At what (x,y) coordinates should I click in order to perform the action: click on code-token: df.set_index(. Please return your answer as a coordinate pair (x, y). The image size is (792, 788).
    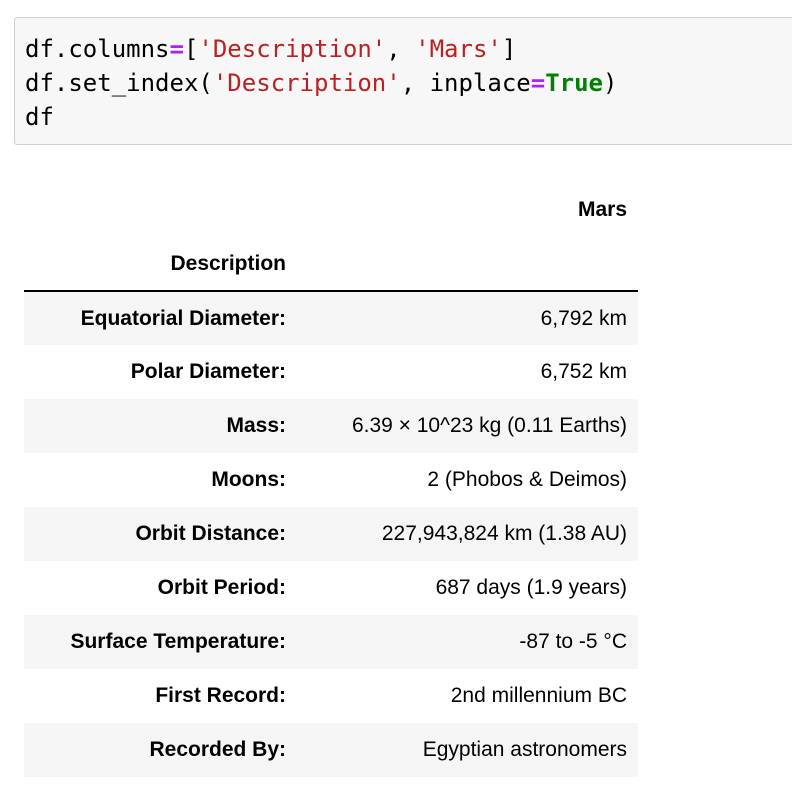
    Looking at the image, I should click on (119, 83).